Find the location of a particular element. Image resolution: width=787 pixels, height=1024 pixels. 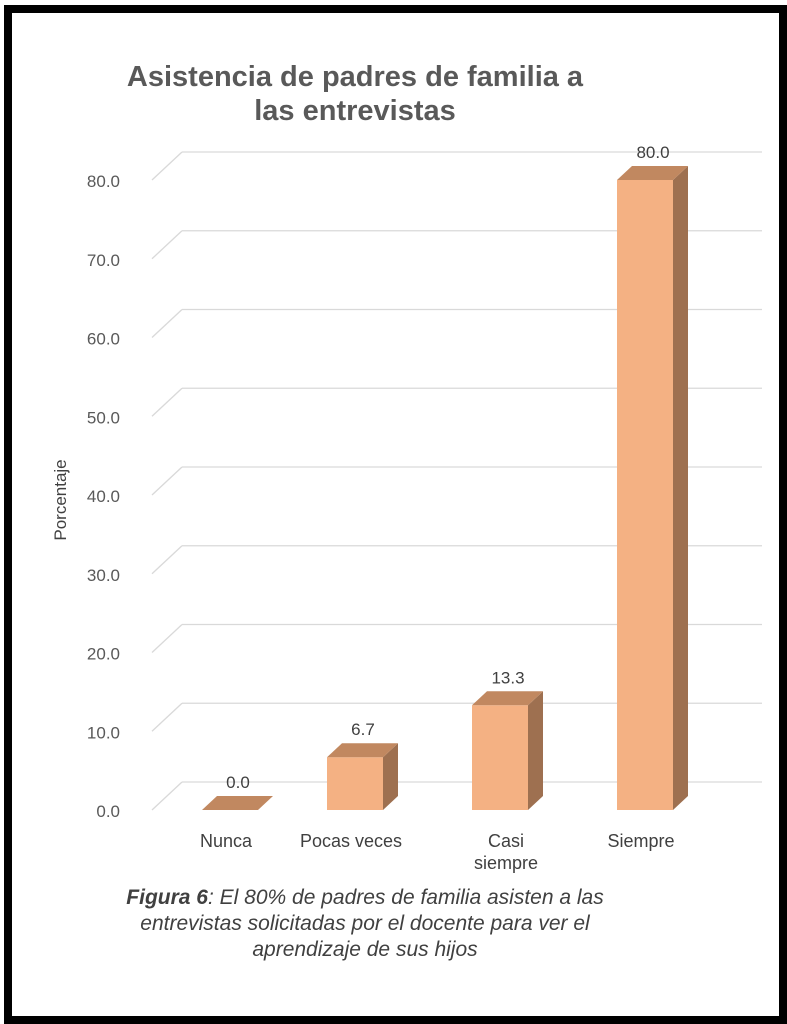

x-tick-label: Siempre is located at coordinates (640, 841).